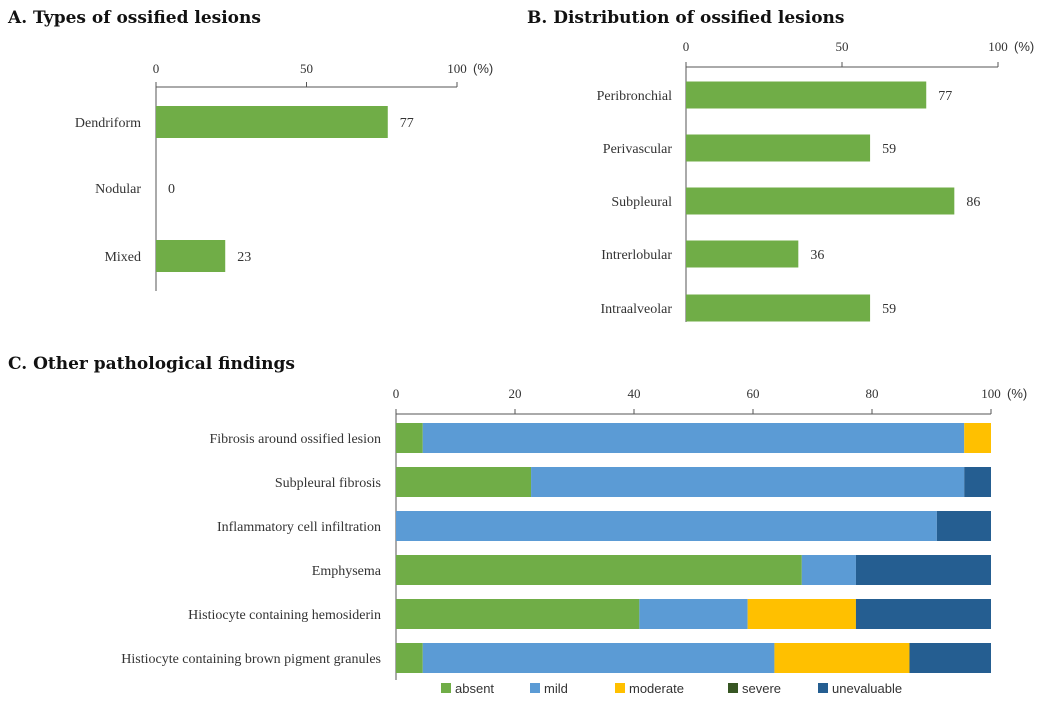 This screenshot has width=1047, height=703. Describe the element at coordinates (638, 149) in the screenshot. I see `panel-b-category-label: Perivascular` at that location.